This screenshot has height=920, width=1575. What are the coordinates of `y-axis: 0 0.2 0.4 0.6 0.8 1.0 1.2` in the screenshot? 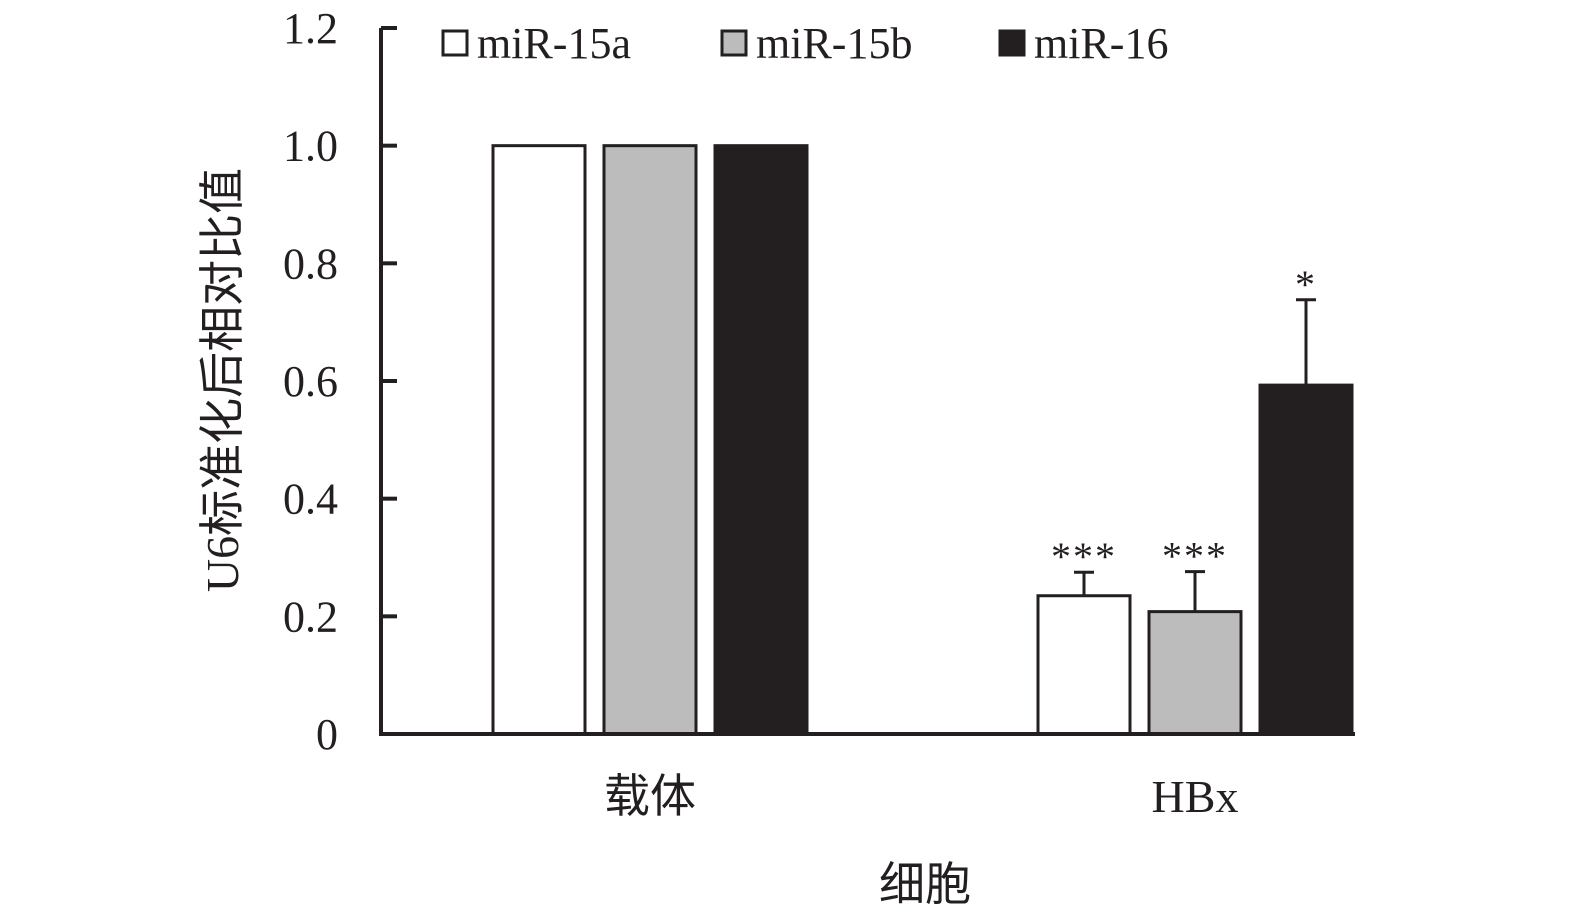 It's located at (340, 381).